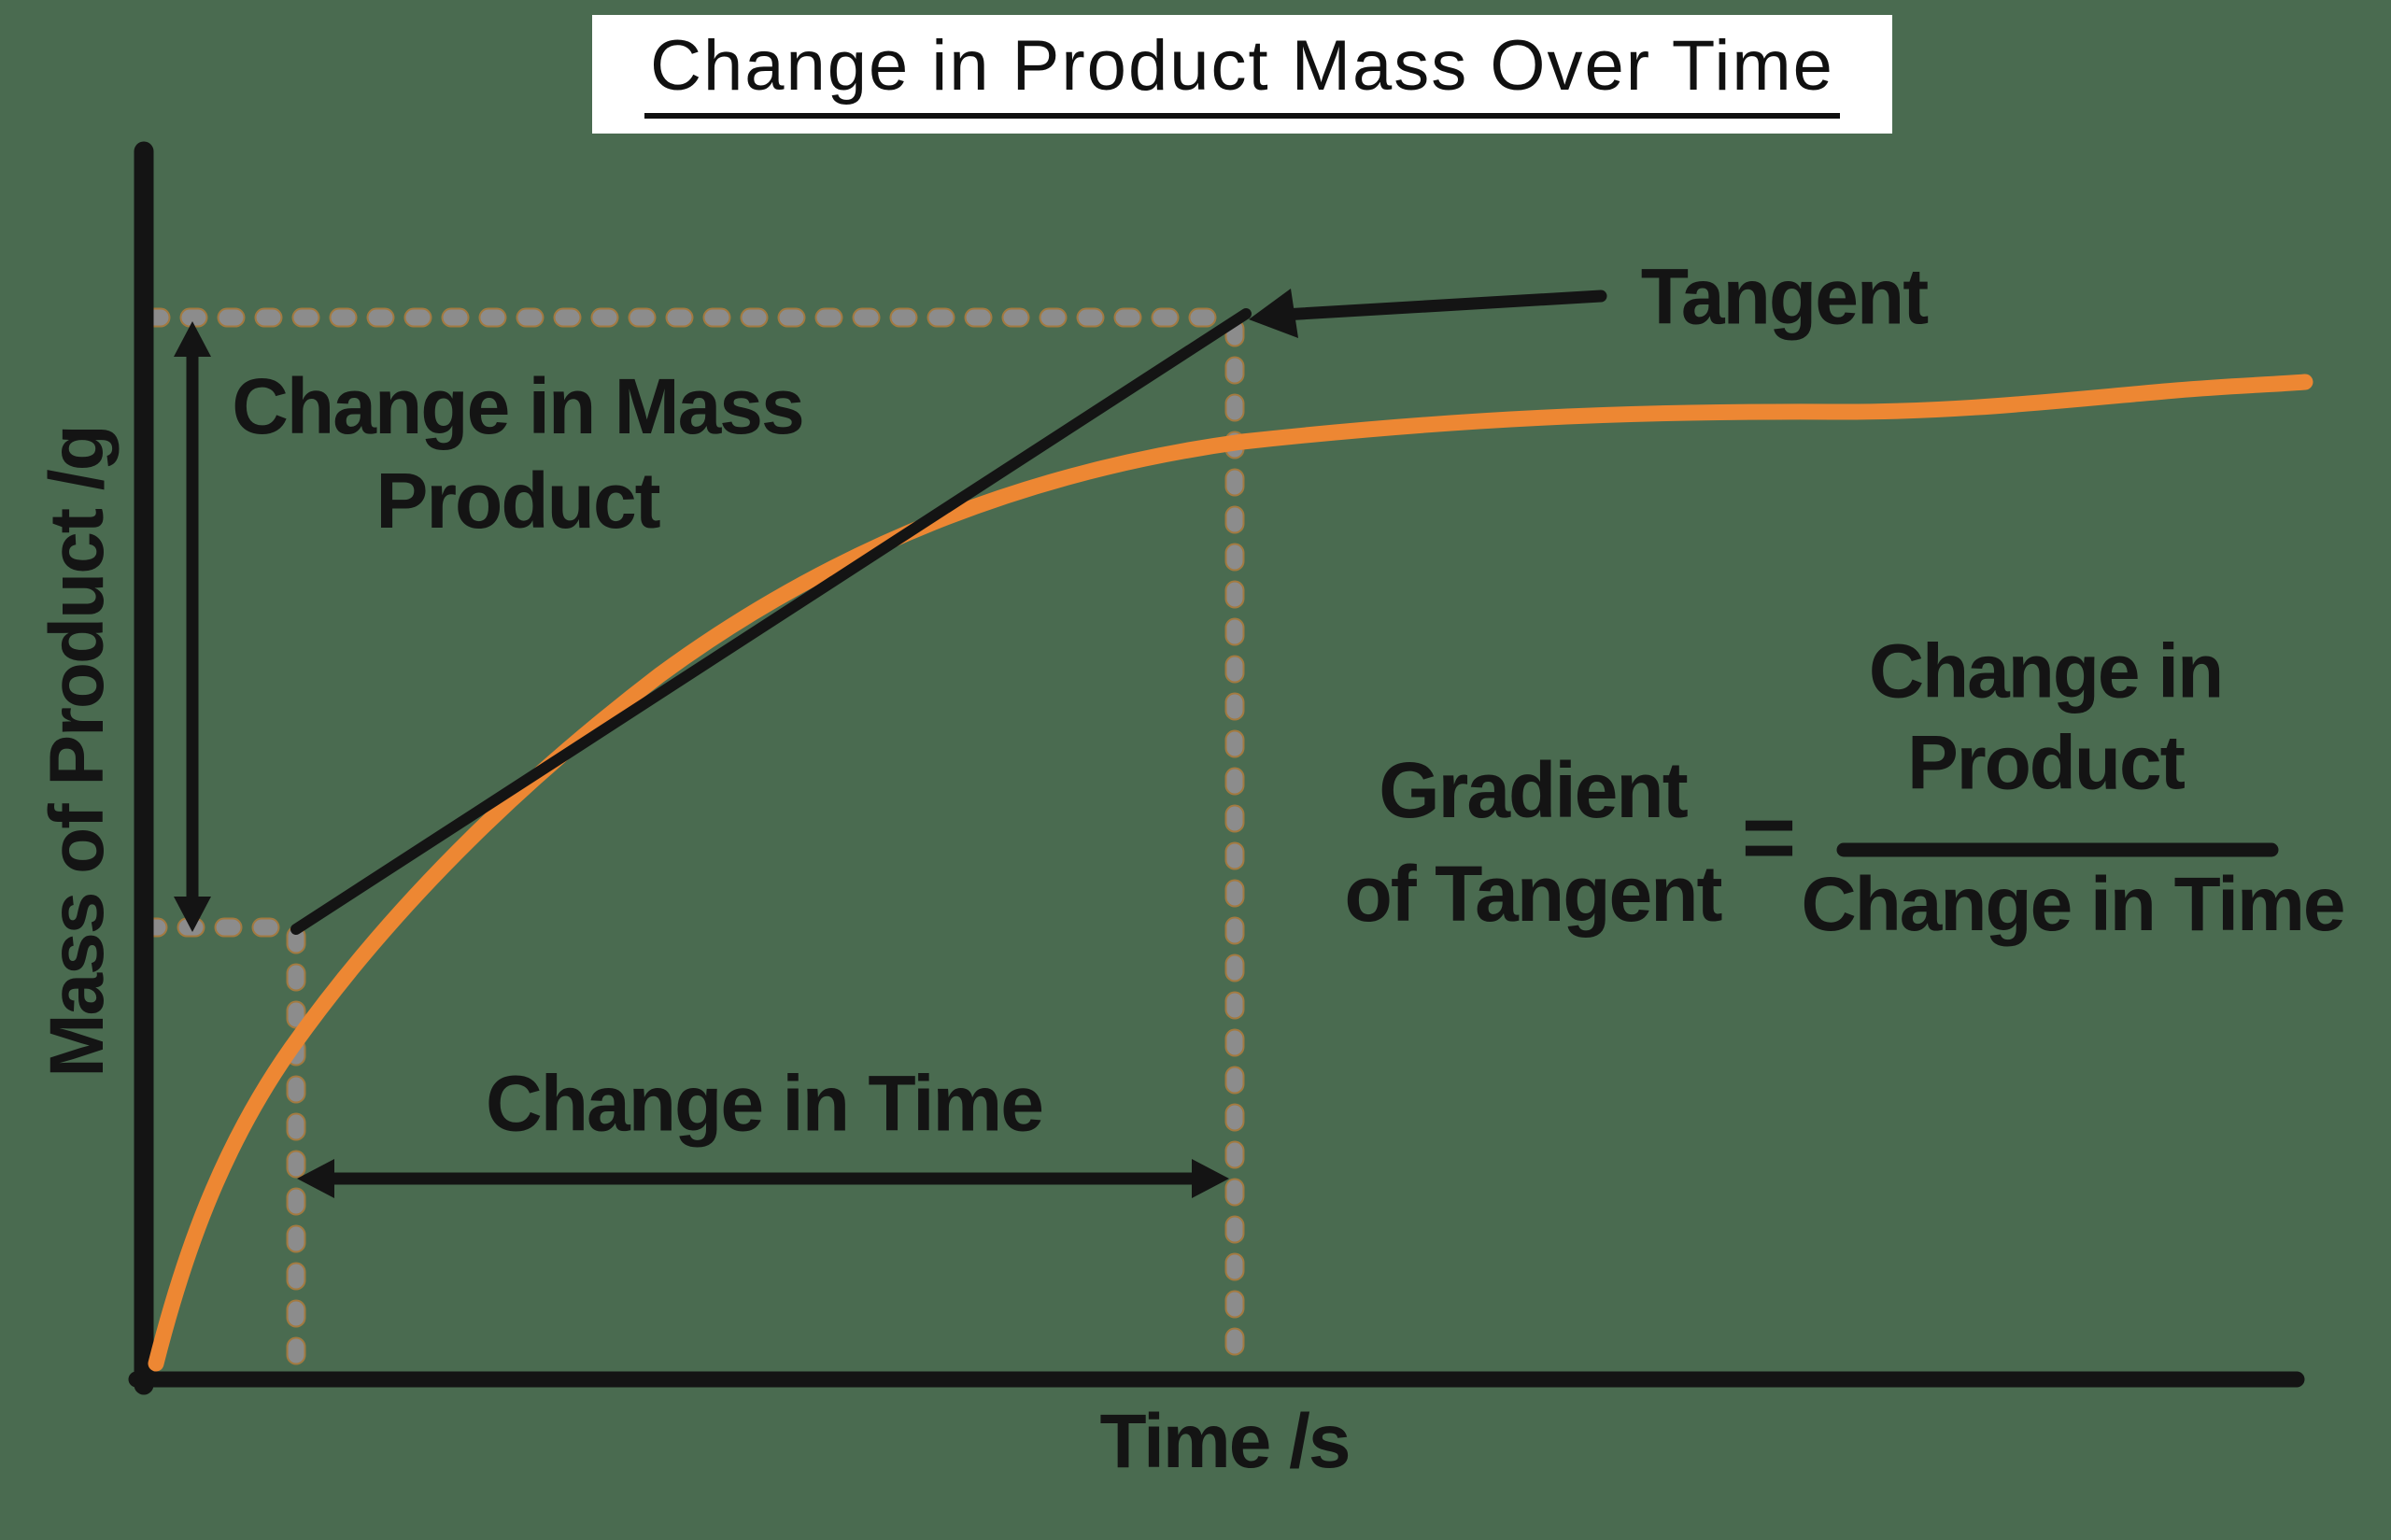 Image resolution: width=2391 pixels, height=1540 pixels. I want to click on fraction-numerator: Change in Product, so click(2046, 719).